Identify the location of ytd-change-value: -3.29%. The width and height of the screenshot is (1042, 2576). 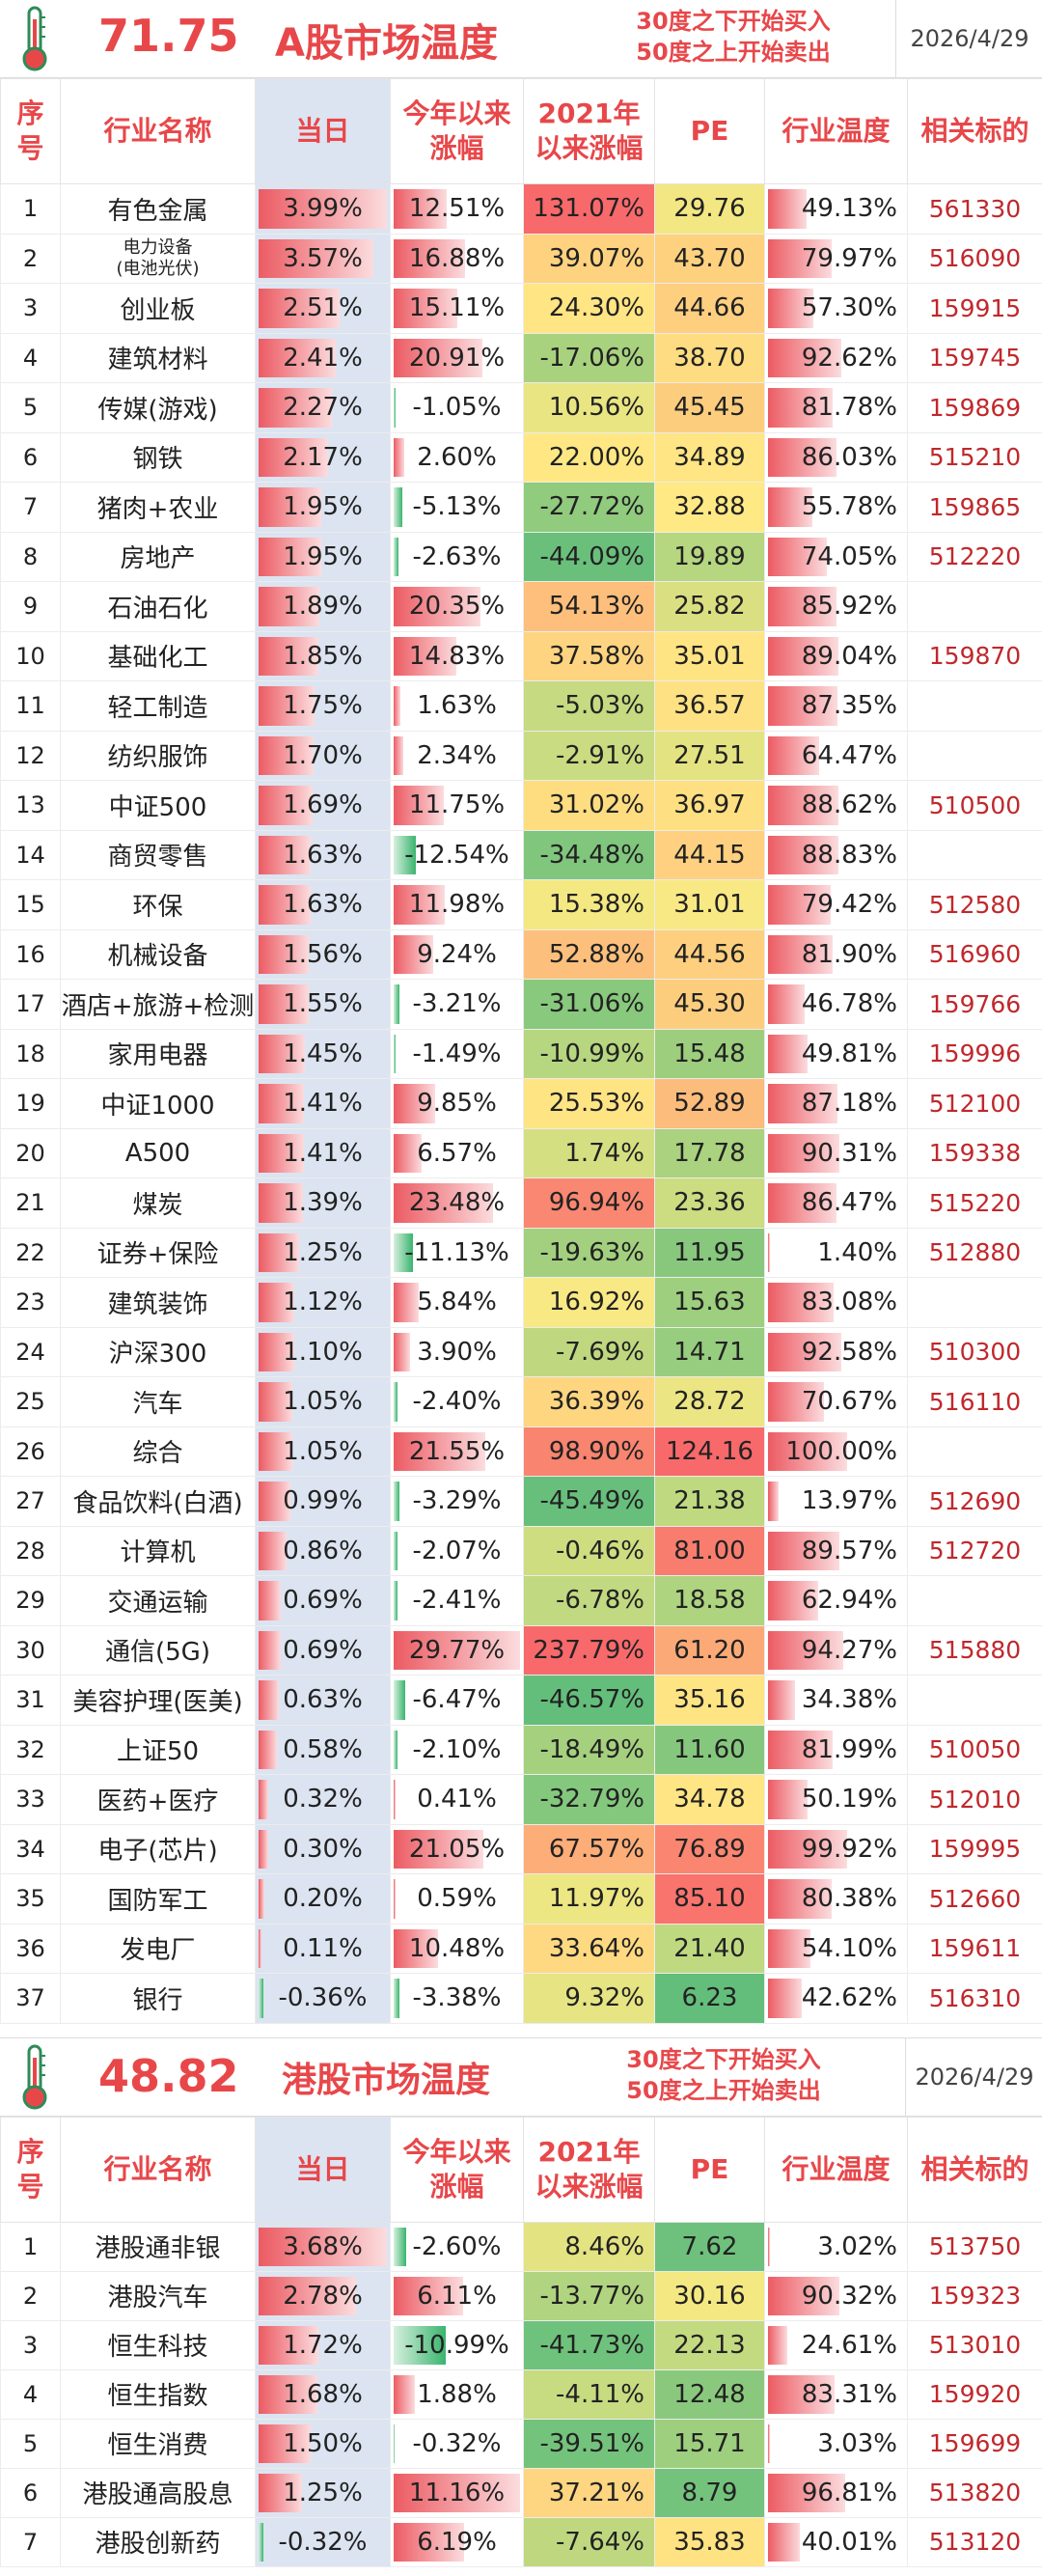
(457, 1501).